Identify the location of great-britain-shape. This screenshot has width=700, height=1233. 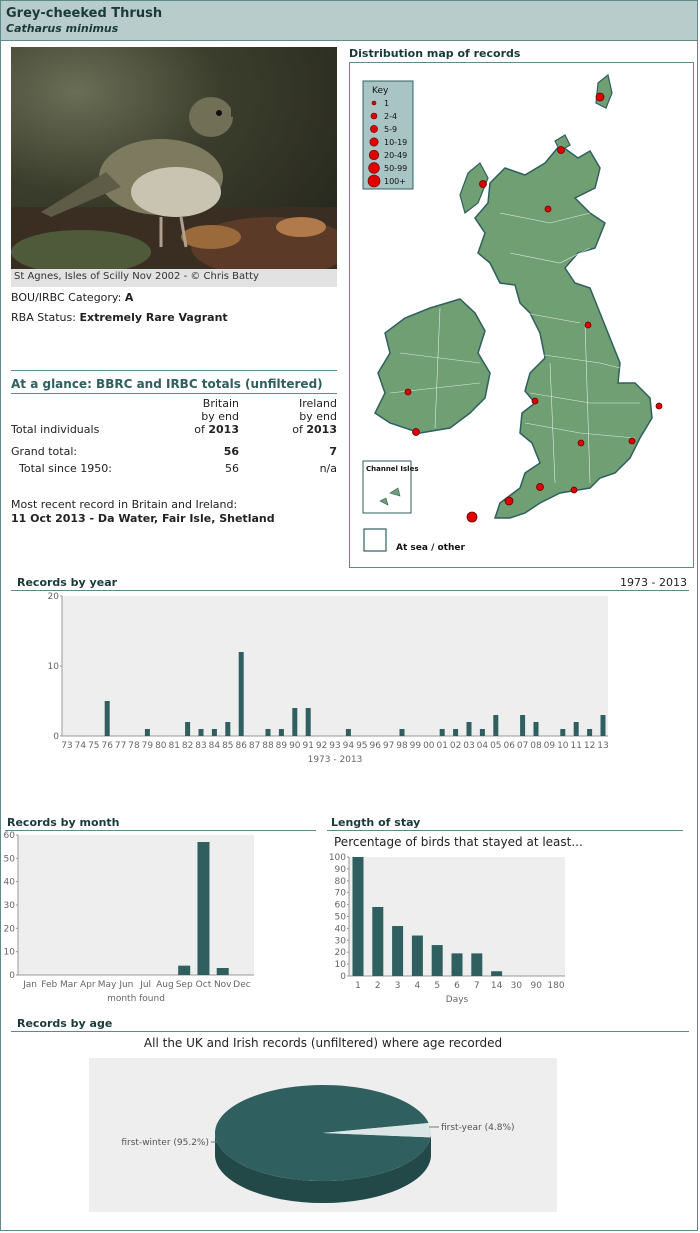
(563, 331).